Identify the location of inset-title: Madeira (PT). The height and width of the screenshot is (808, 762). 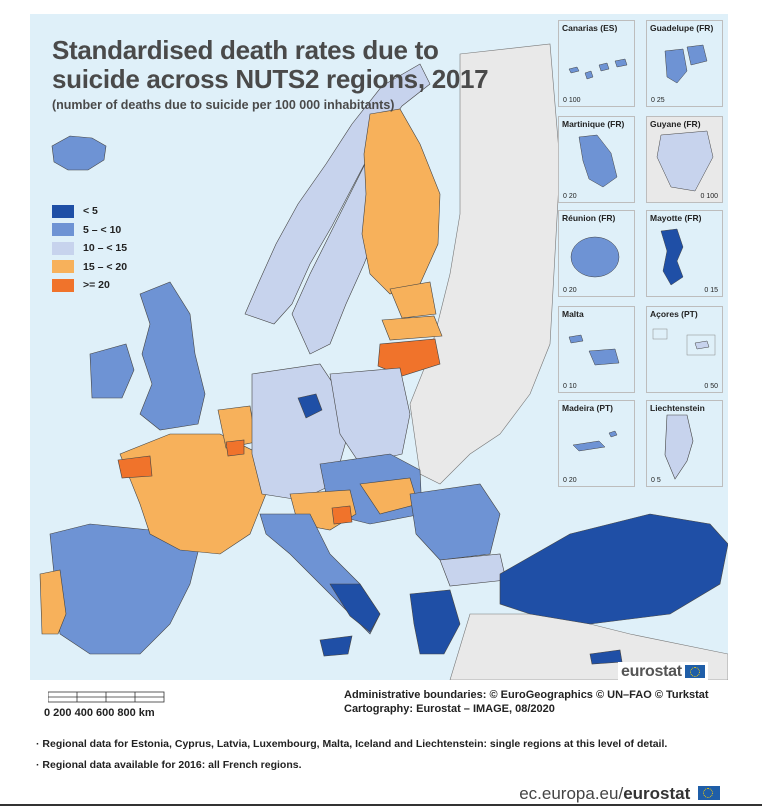
(588, 408).